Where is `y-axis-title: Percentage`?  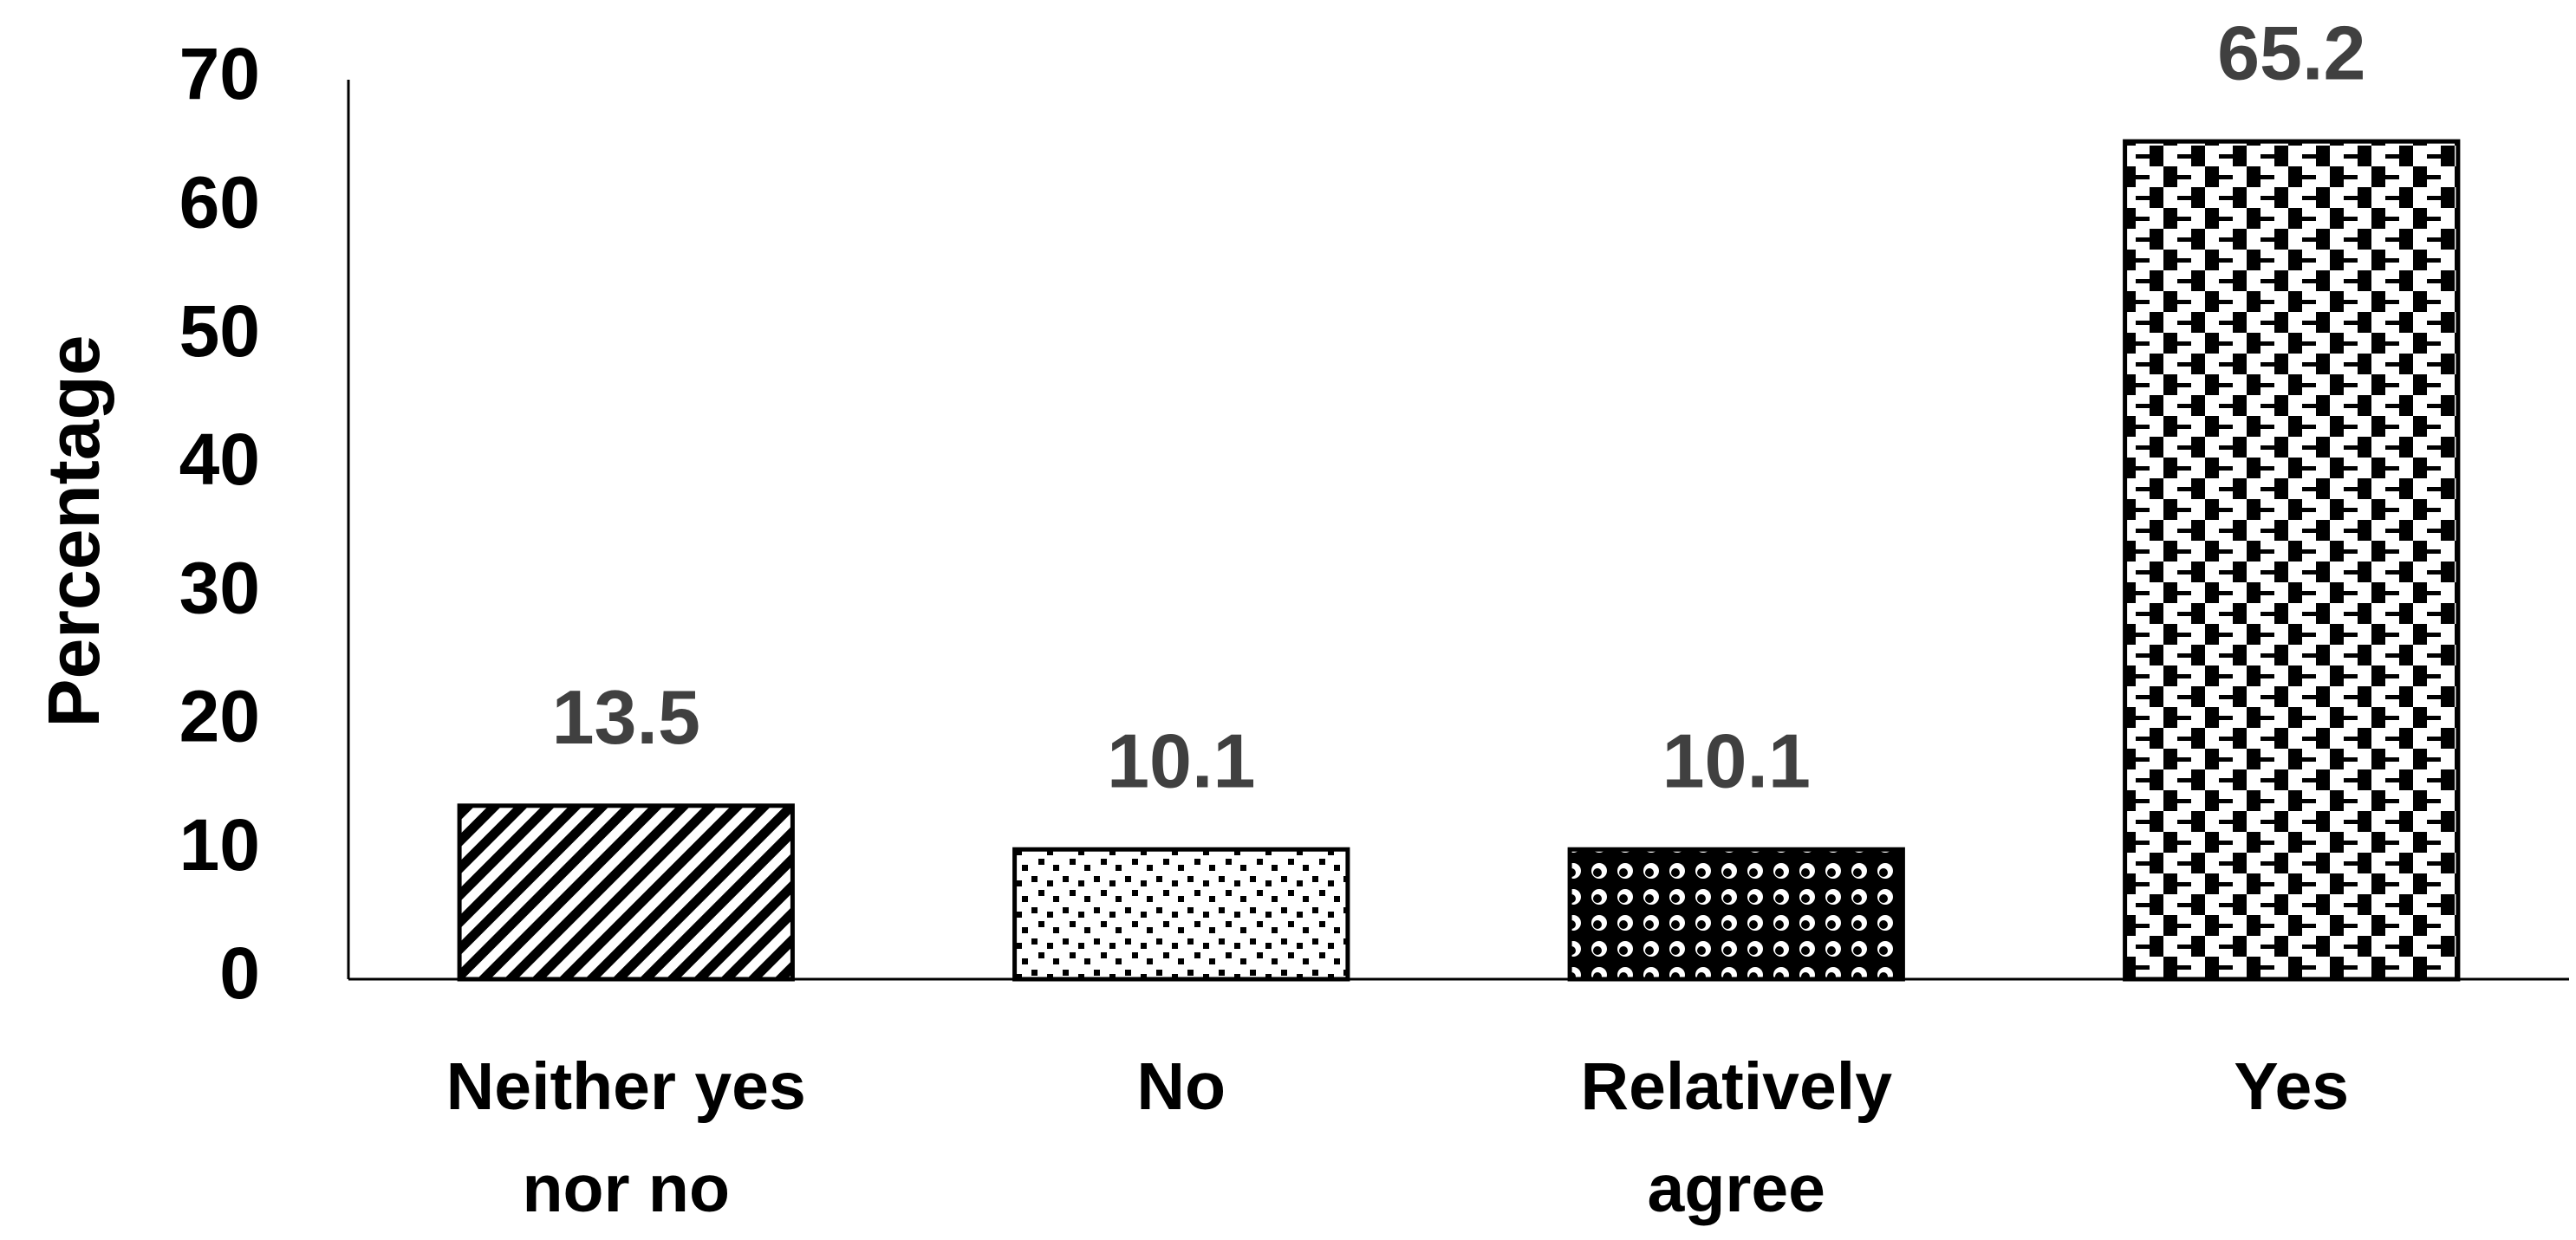 y-axis-title: Percentage is located at coordinates (73, 532).